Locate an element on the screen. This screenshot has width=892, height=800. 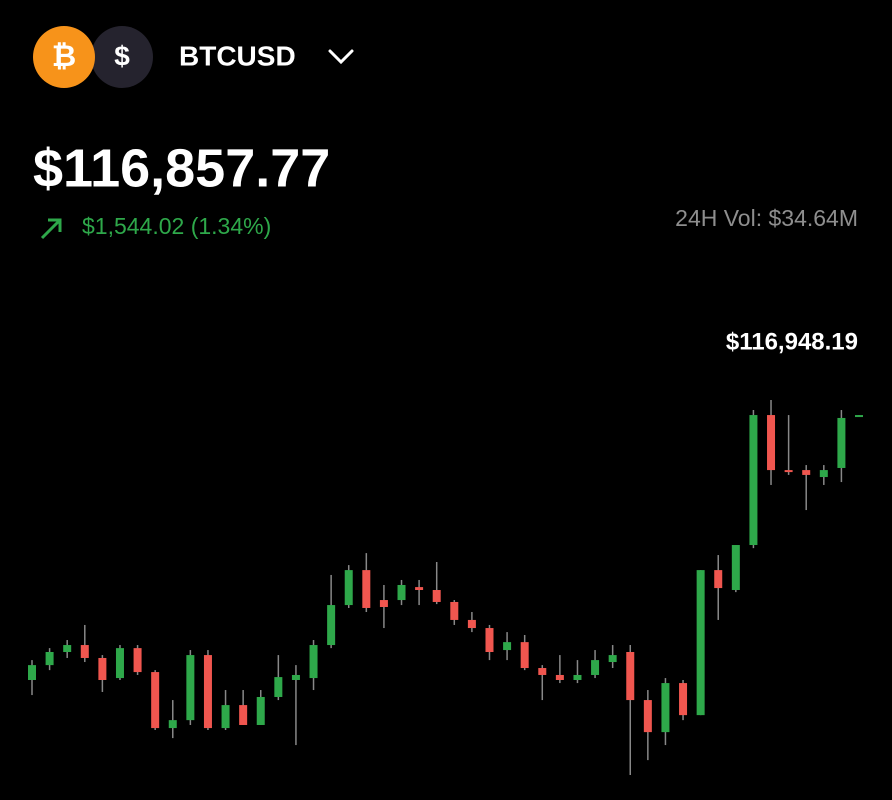
high-label: $116,948.19 is located at coordinates (792, 341).